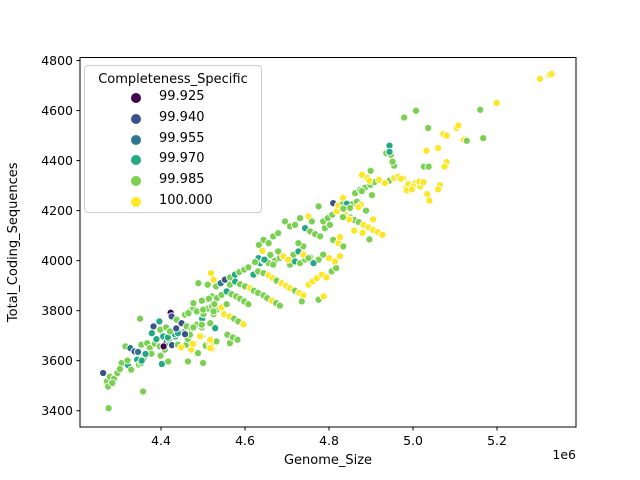 The height and width of the screenshot is (480, 640). Describe the element at coordinates (328, 460) in the screenshot. I see `x-axis-label: Genome_Size` at that location.